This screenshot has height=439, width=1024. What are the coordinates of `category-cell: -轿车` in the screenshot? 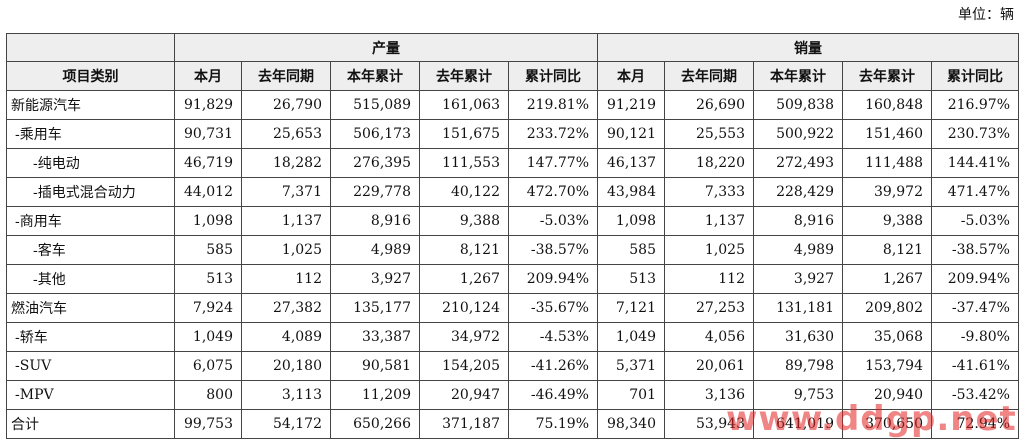 It's located at (90, 337).